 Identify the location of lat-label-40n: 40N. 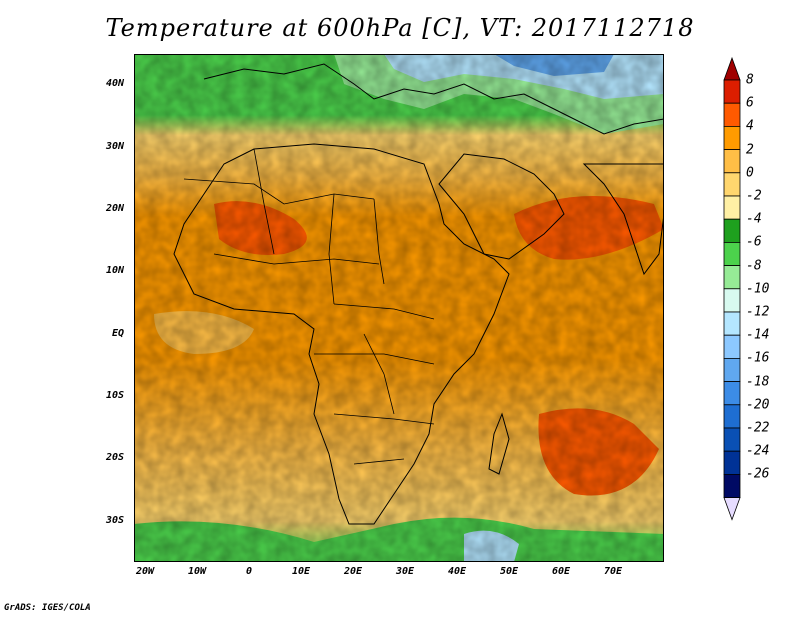
(114, 83).